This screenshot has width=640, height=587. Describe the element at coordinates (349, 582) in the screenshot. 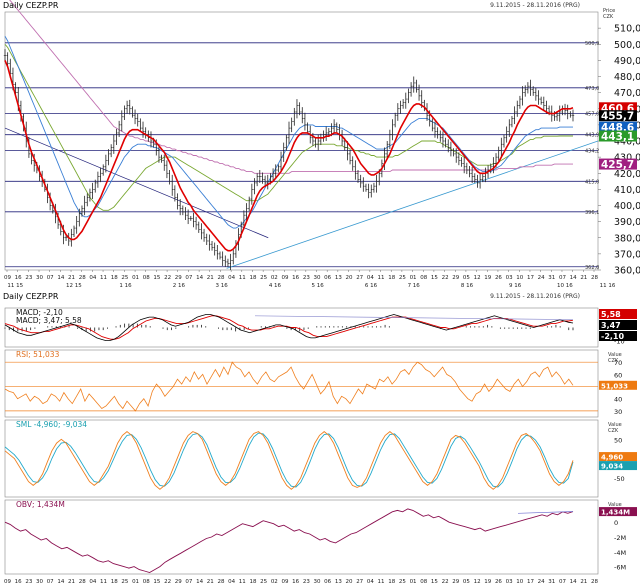

I see `indicator-x-day-label: 20` at that location.